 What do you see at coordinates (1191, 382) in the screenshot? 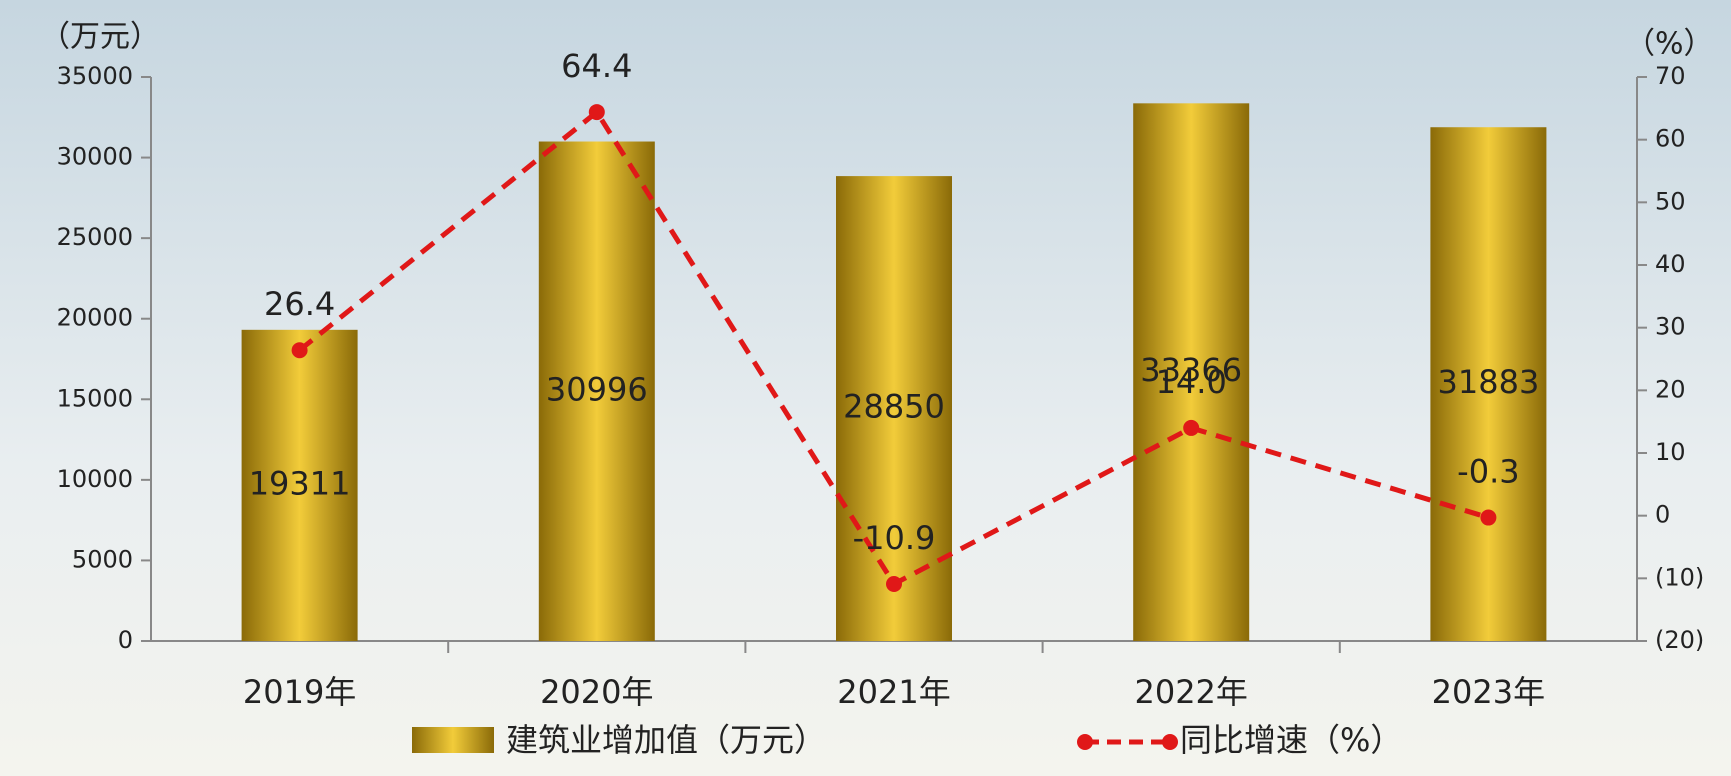
I see `line-value-label: 14.0` at bounding box center [1191, 382].